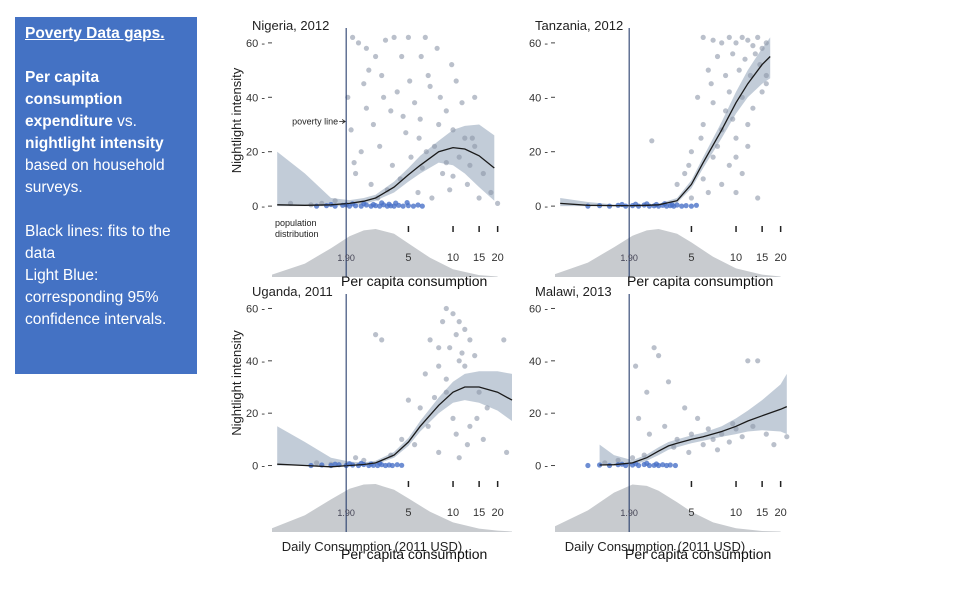 The height and width of the screenshot is (614, 959). I want to click on density-annotation: distribution, so click(297, 234).